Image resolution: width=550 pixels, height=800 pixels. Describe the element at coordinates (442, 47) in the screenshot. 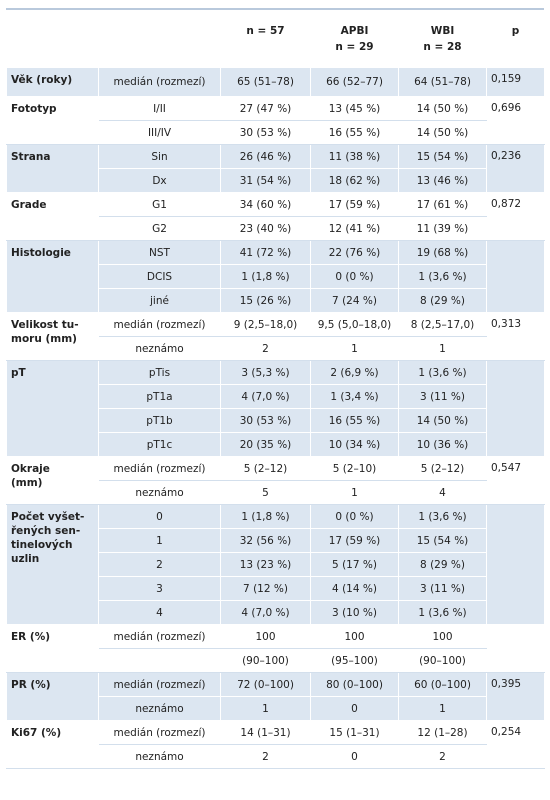

I see `column-count: n = 28` at that location.